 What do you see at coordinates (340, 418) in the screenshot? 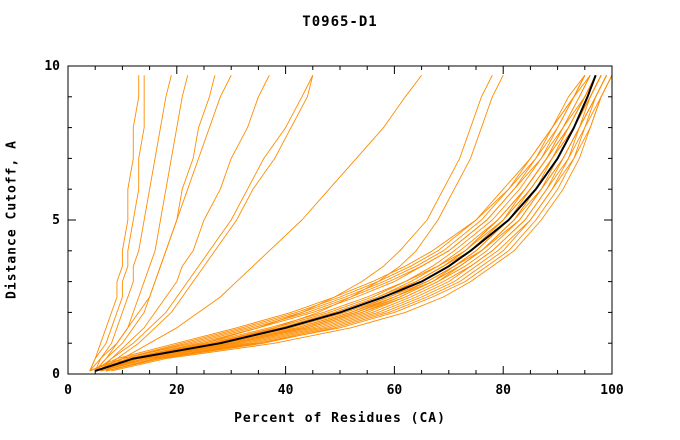
I see `x-axis-label: Percent of Residues (CA)` at bounding box center [340, 418].